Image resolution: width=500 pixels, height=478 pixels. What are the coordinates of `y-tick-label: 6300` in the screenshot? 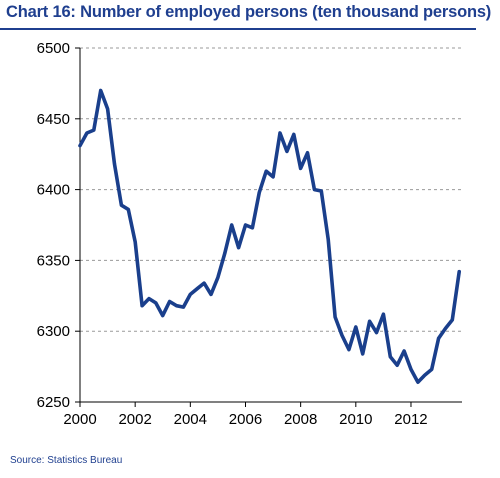 It's located at (53, 331).